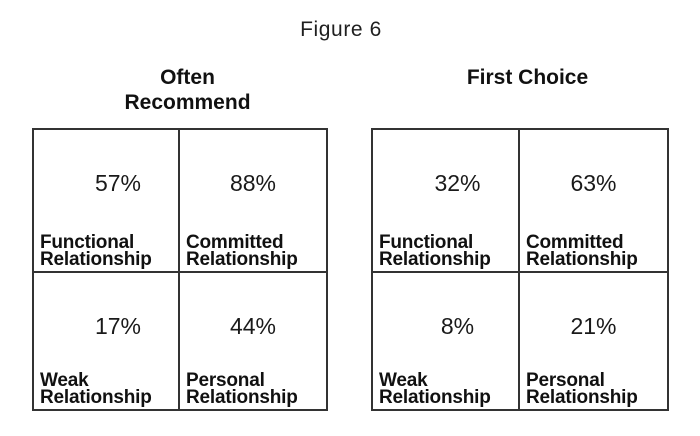 The height and width of the screenshot is (436, 700). I want to click on panel-title-first-choice: First Choice, so click(527, 77).